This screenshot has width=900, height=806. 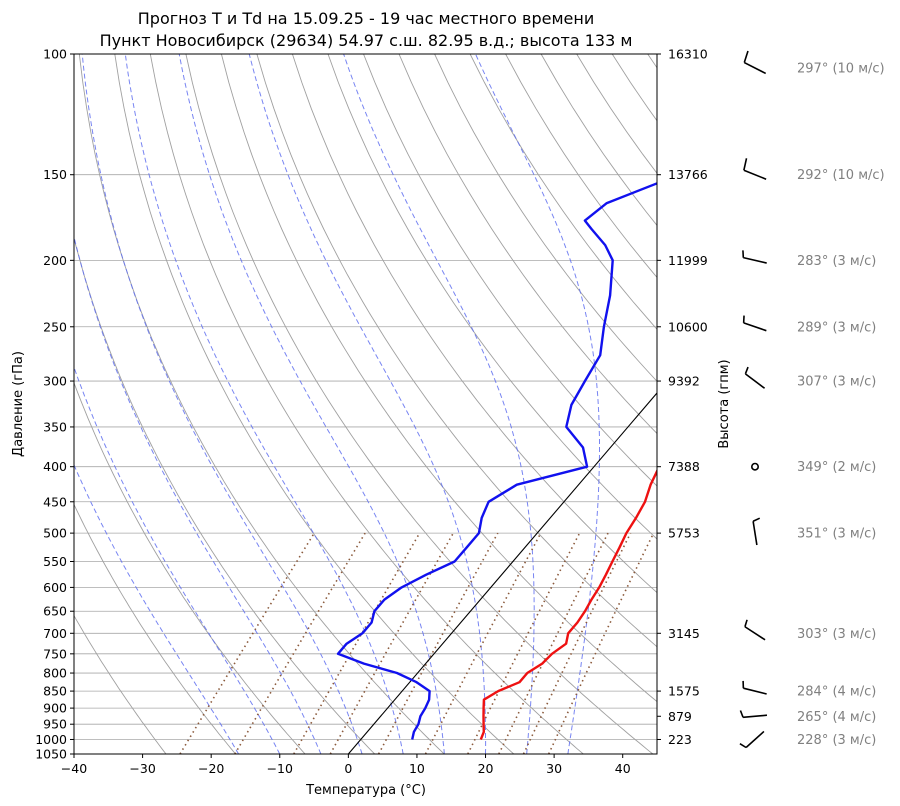 What do you see at coordinates (55, 561) in the screenshot?
I see `y-tick-label: 550` at bounding box center [55, 561].